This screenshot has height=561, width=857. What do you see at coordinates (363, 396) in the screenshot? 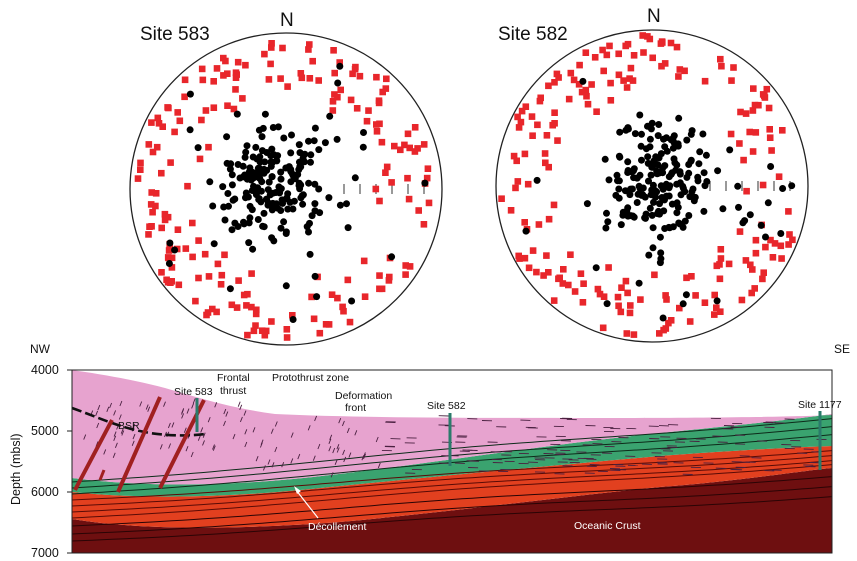
I see `label-deformation: Deformation` at bounding box center [363, 396].